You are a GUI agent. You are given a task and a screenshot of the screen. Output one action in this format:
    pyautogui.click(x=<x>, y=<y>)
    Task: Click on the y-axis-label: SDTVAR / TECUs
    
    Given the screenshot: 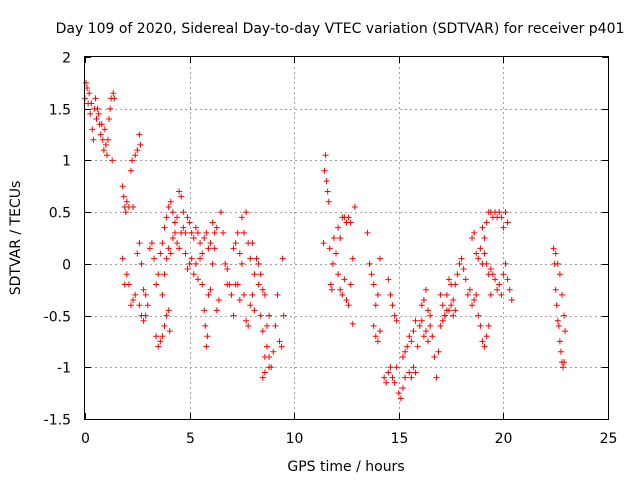 What is the action you would take?
    pyautogui.click(x=16, y=238)
    